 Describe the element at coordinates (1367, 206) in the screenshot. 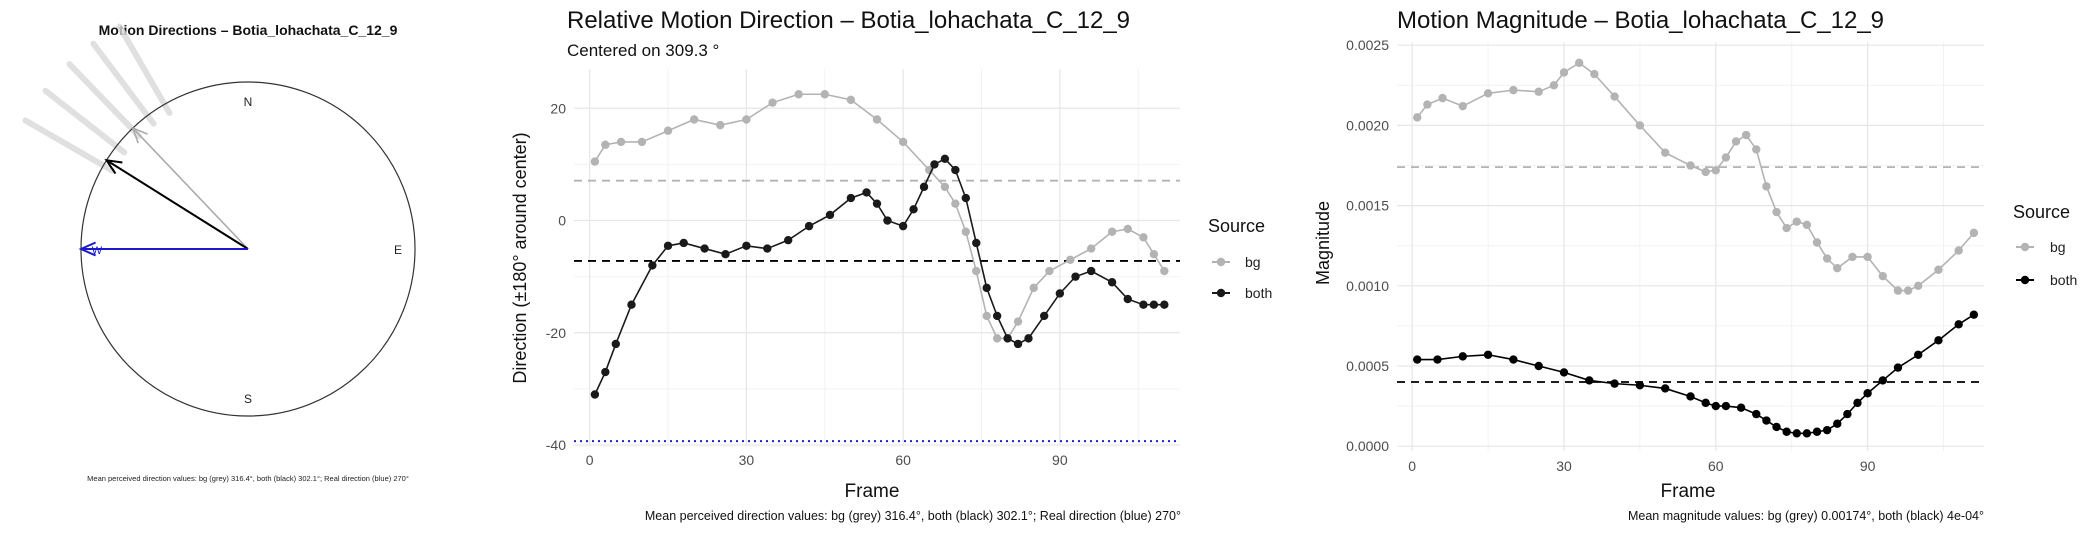

I see `y-tick-label: 0.0015` at that location.